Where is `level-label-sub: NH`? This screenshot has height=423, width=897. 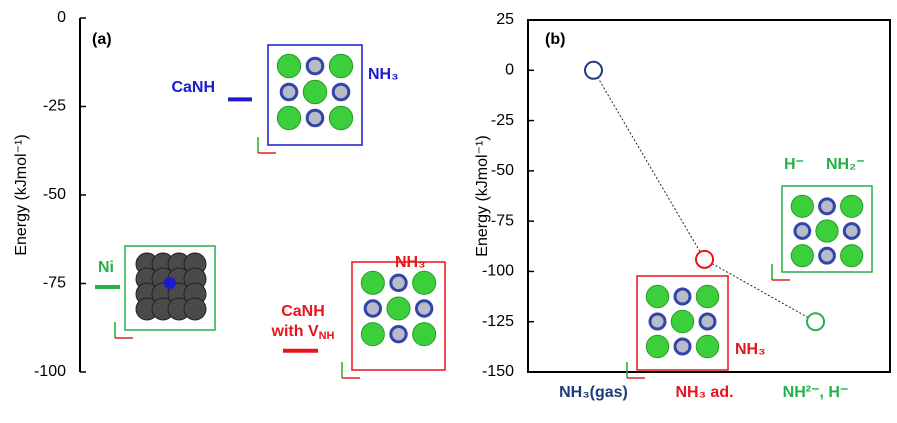
level-label-sub: NH is located at coordinates (327, 336).